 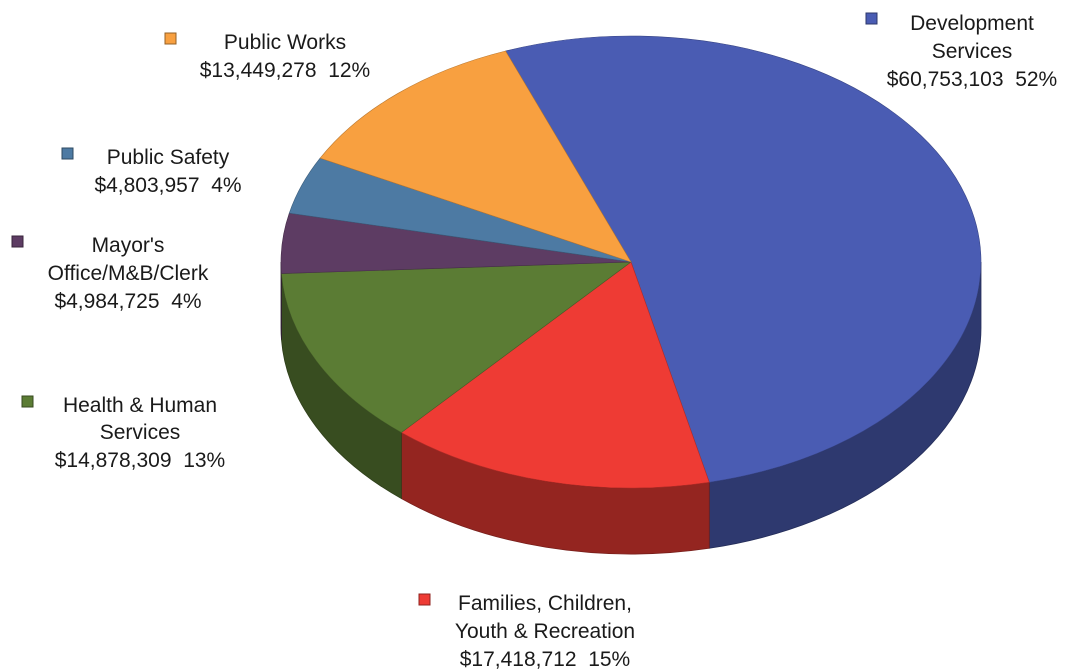 What do you see at coordinates (140, 405) in the screenshot?
I see `slice-name-line: Health & Human` at bounding box center [140, 405].